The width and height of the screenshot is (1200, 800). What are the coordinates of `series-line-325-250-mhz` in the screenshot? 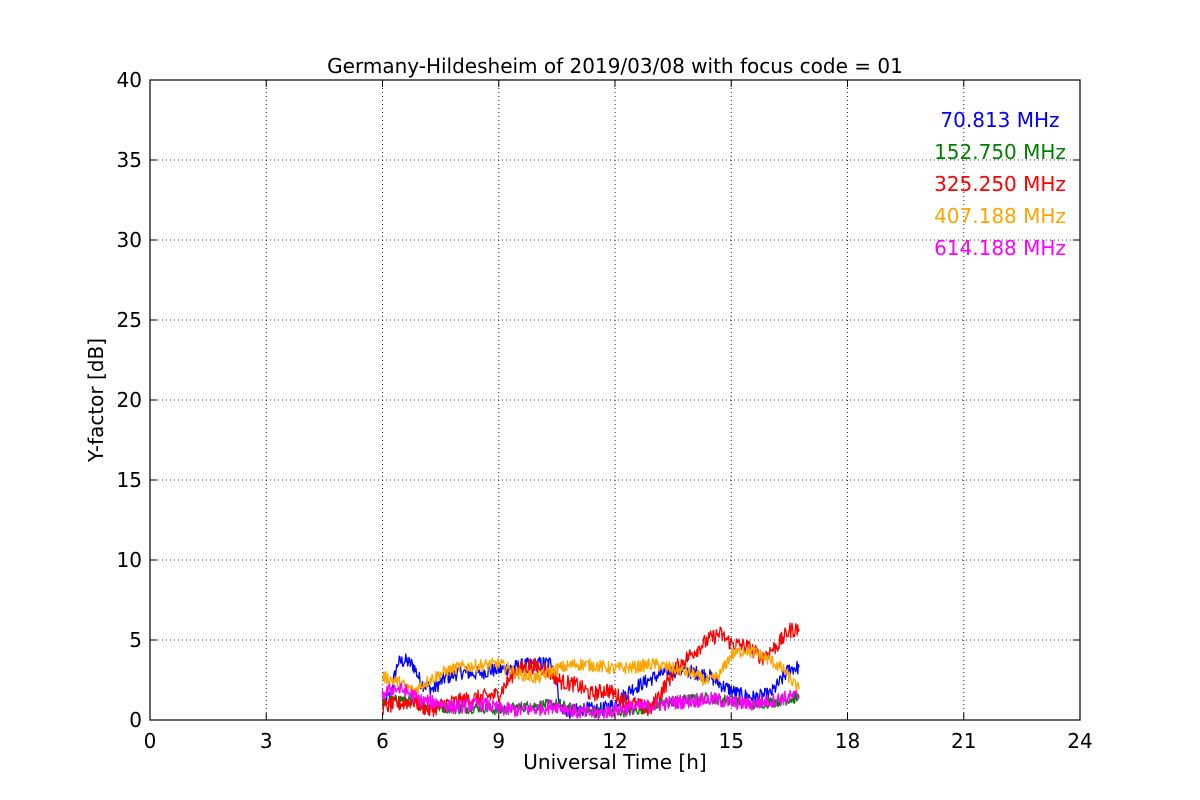 It's located at (590, 670).